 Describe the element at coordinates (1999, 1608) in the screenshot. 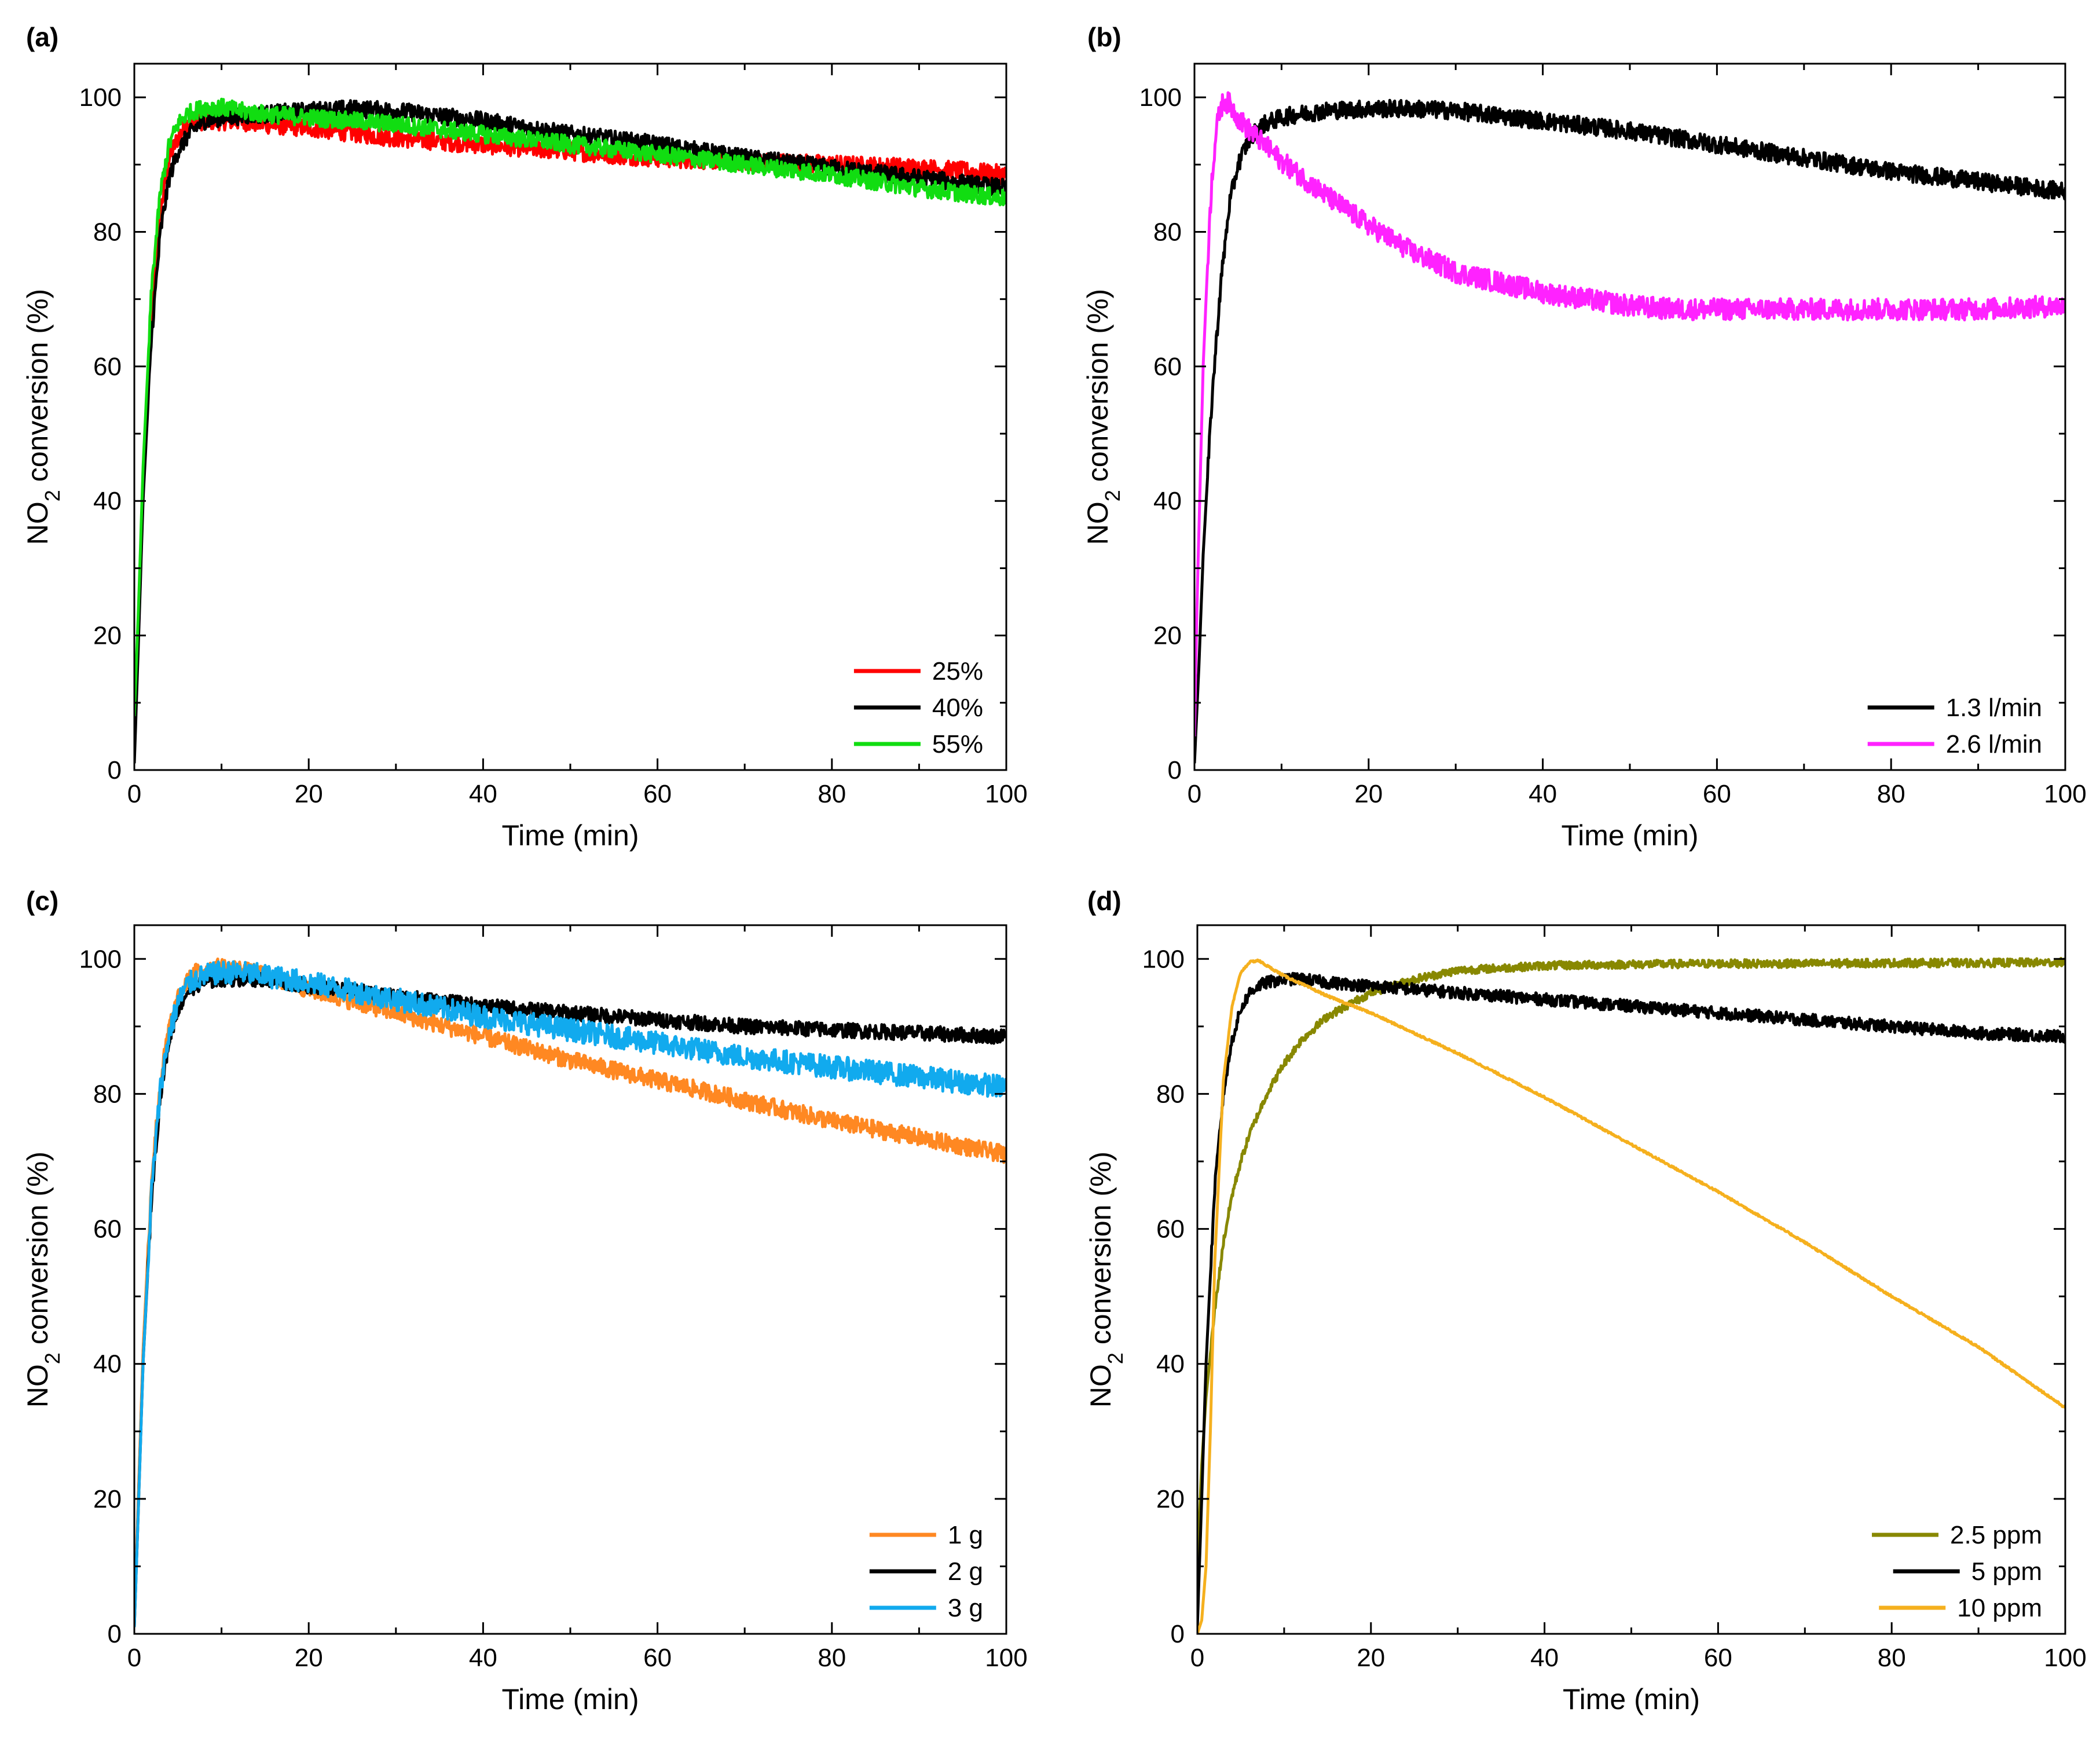

I see `legend-label: 10 ppm` at that location.